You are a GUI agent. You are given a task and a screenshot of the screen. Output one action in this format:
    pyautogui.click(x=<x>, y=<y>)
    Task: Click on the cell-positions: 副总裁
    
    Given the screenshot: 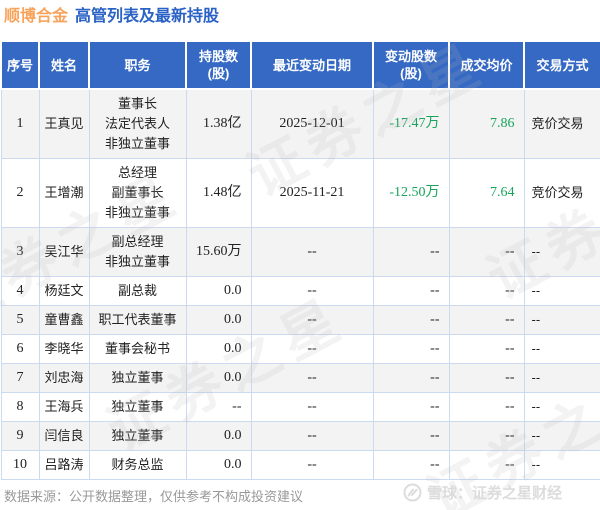 What is the action you would take?
    pyautogui.click(x=137, y=291)
    